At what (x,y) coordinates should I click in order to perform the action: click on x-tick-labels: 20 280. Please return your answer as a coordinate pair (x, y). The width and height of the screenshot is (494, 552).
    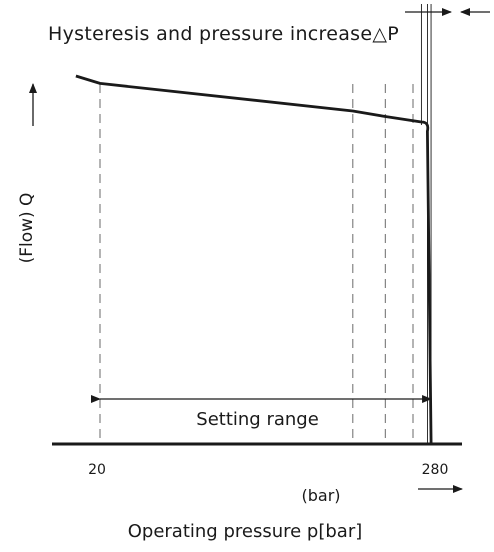
    Looking at the image, I should click on (268, 470).